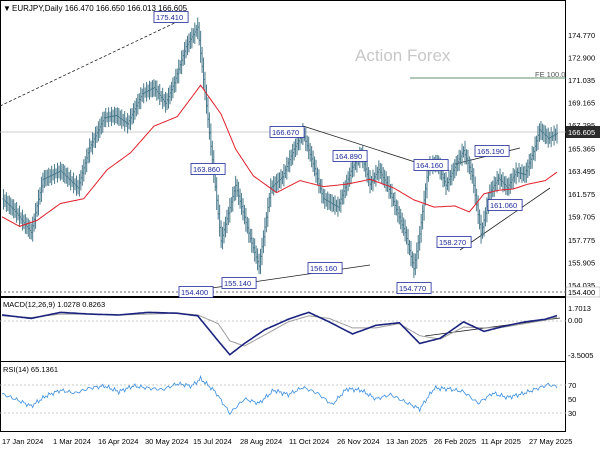  I want to click on price-annotation: 154.400, so click(196, 292).